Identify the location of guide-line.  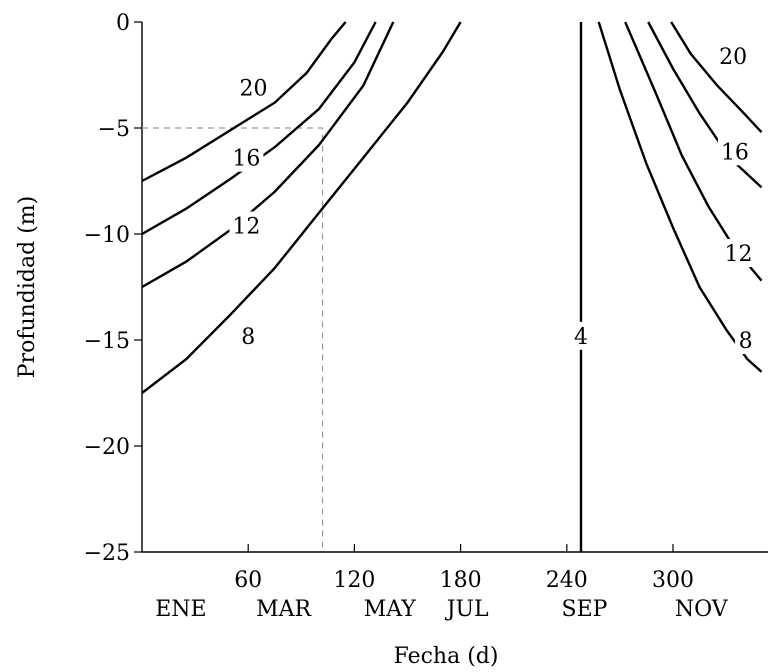
(233, 339).